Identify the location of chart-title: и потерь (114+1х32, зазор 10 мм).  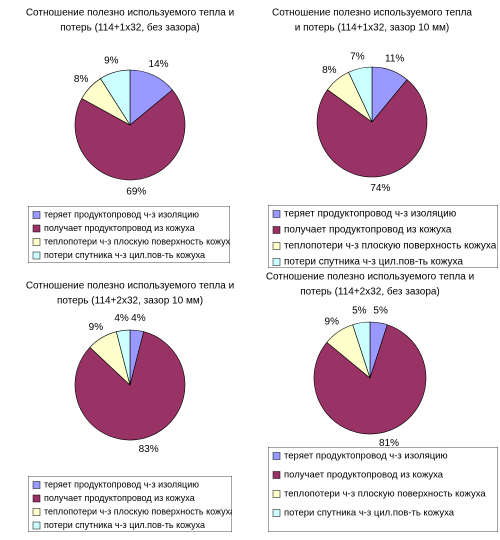
(372, 28).